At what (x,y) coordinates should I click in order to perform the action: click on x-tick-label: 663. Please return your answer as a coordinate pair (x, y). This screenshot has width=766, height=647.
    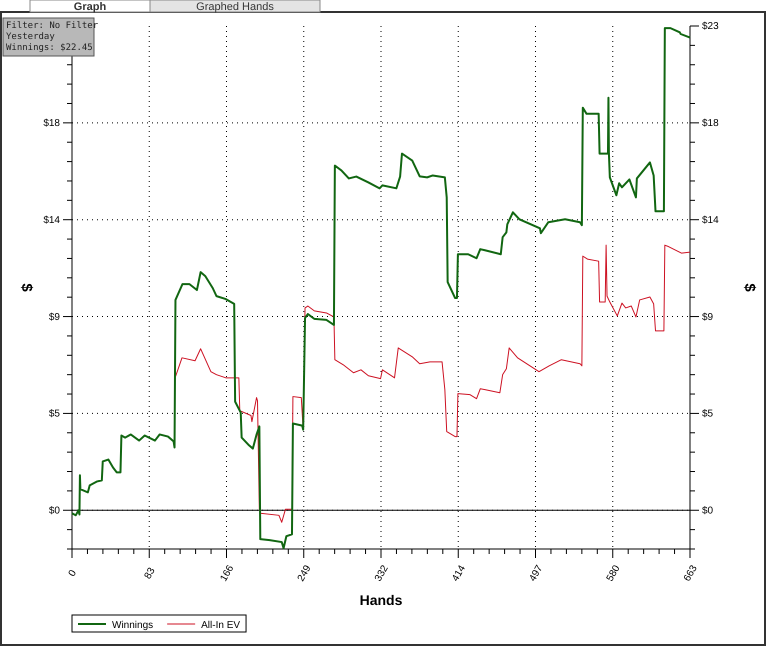
    Looking at the image, I should click on (691, 573).